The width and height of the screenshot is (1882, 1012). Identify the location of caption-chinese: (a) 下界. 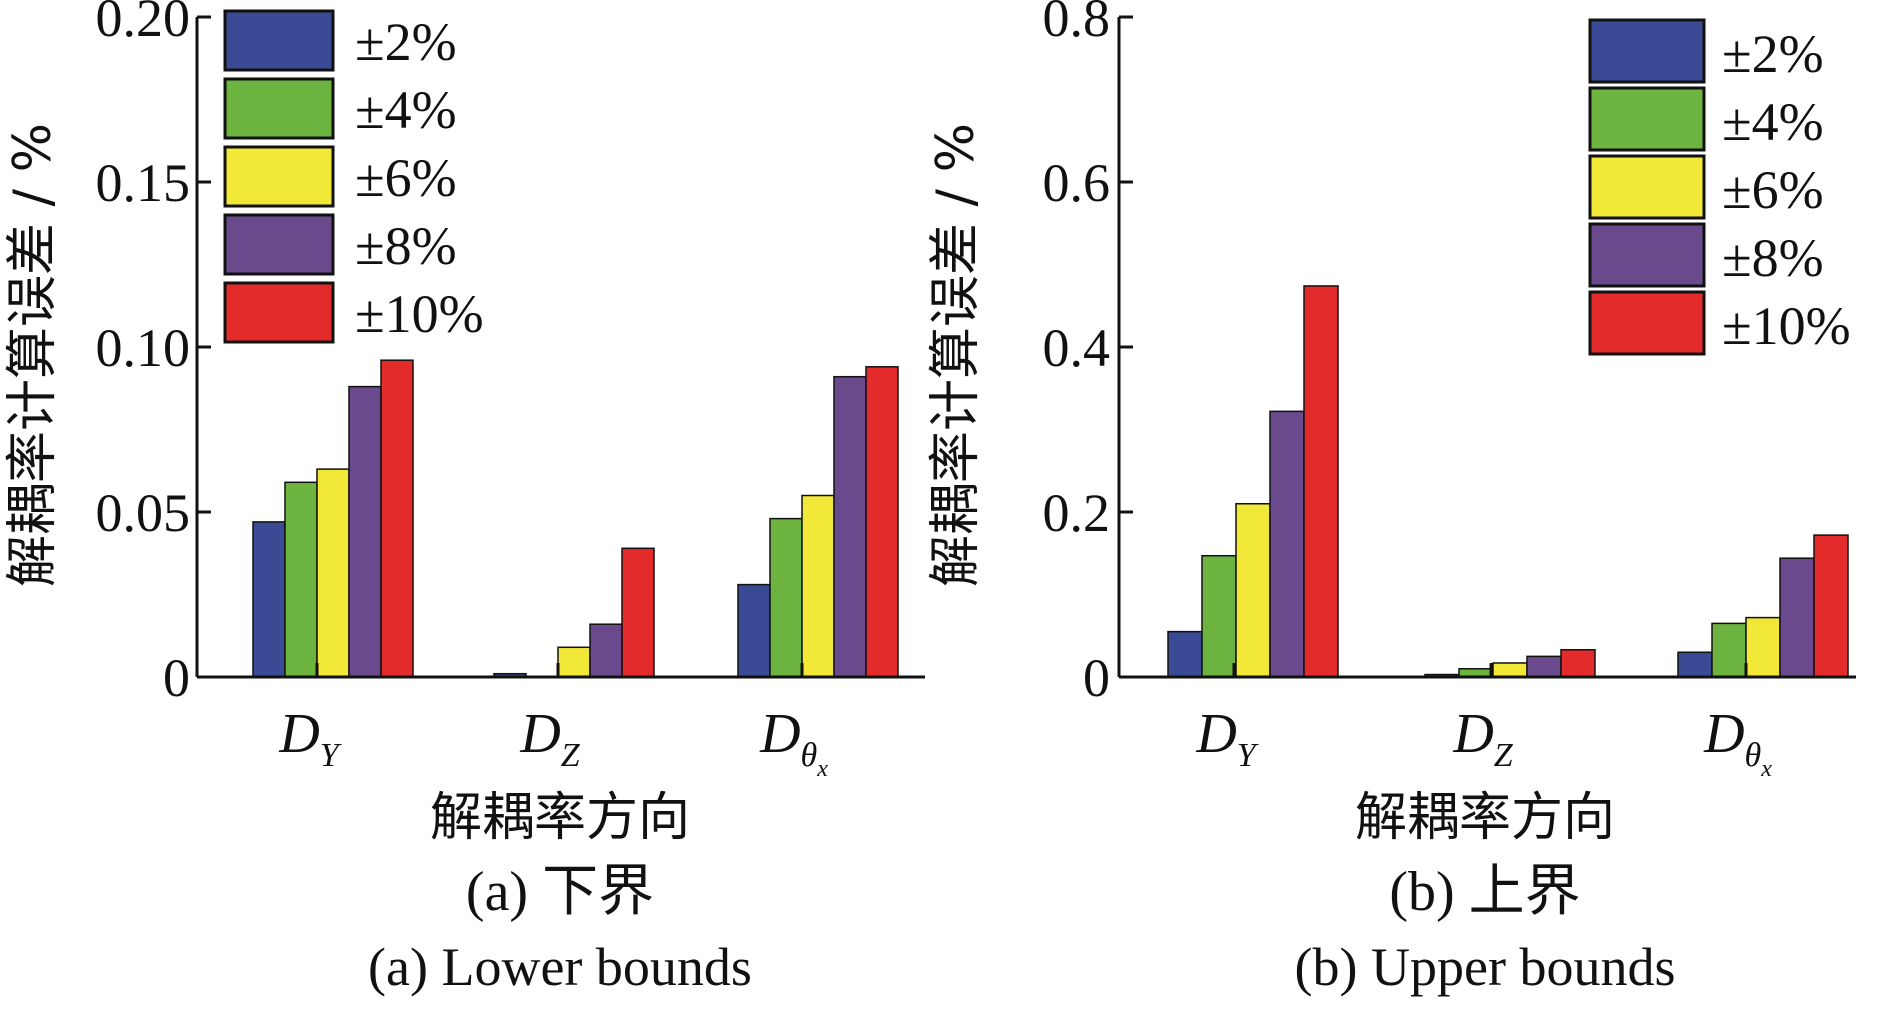
(560, 892).